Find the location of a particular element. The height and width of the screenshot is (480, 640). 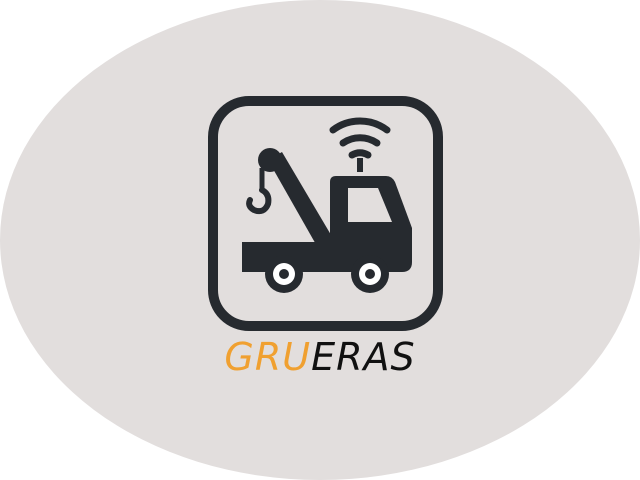

brand-text-rest: ERAS is located at coordinates (363, 357).